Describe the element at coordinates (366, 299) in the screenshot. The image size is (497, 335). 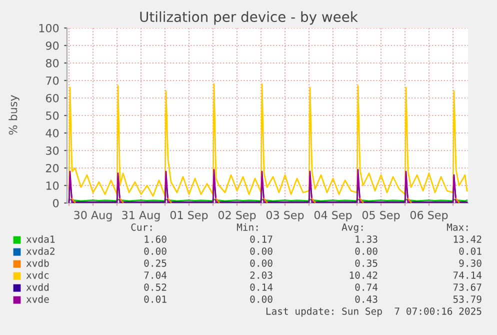
I see `text: 0.43` at that location.